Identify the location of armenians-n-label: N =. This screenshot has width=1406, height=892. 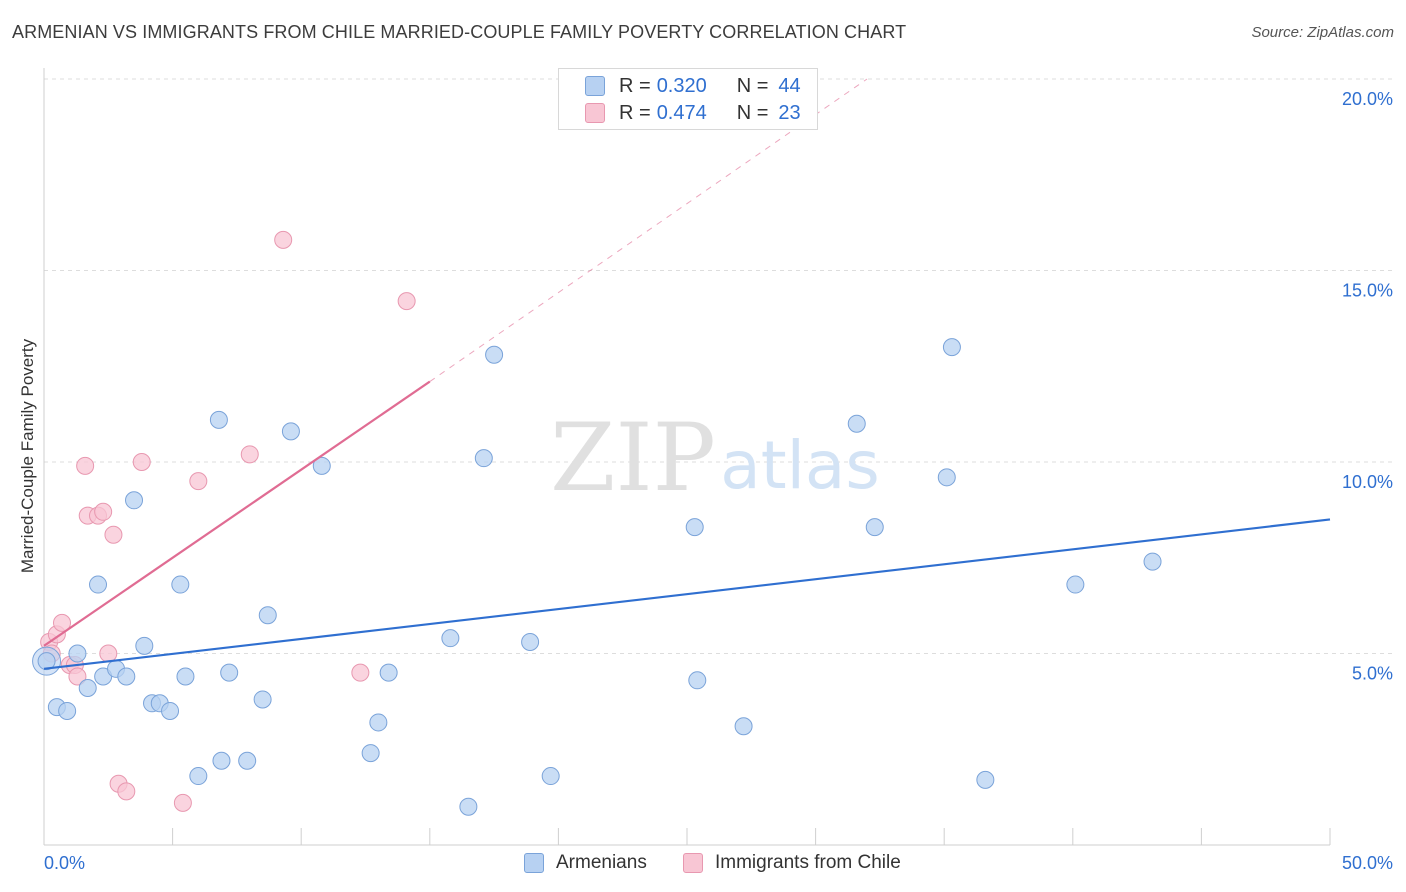
(752, 85).